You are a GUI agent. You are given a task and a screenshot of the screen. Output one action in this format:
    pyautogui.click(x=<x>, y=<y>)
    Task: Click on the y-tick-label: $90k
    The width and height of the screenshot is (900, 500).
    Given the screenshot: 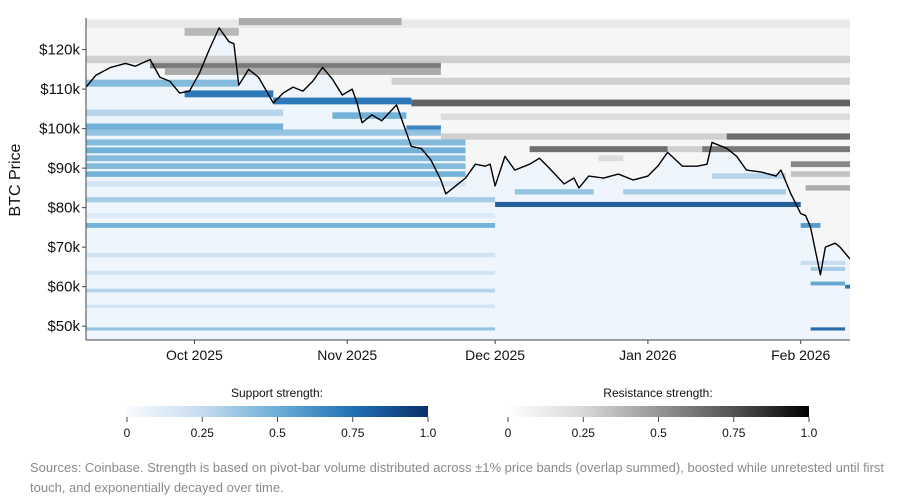 What is the action you would take?
    pyautogui.click(x=63, y=168)
    